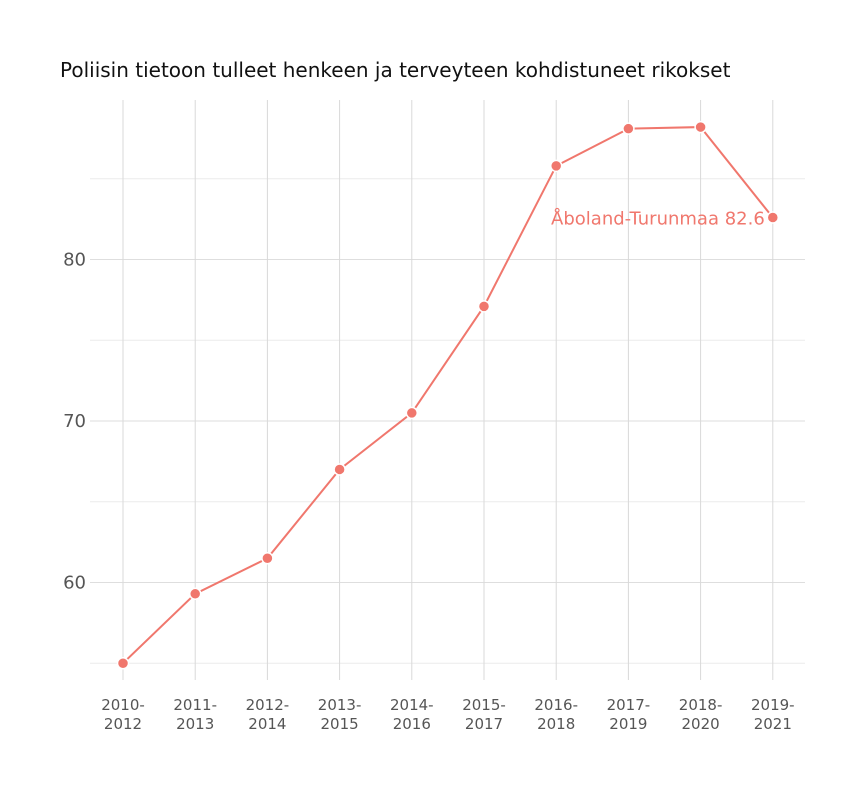 The height and width of the screenshot is (792, 864). I want to click on y-tick-label: 70, so click(74, 421).